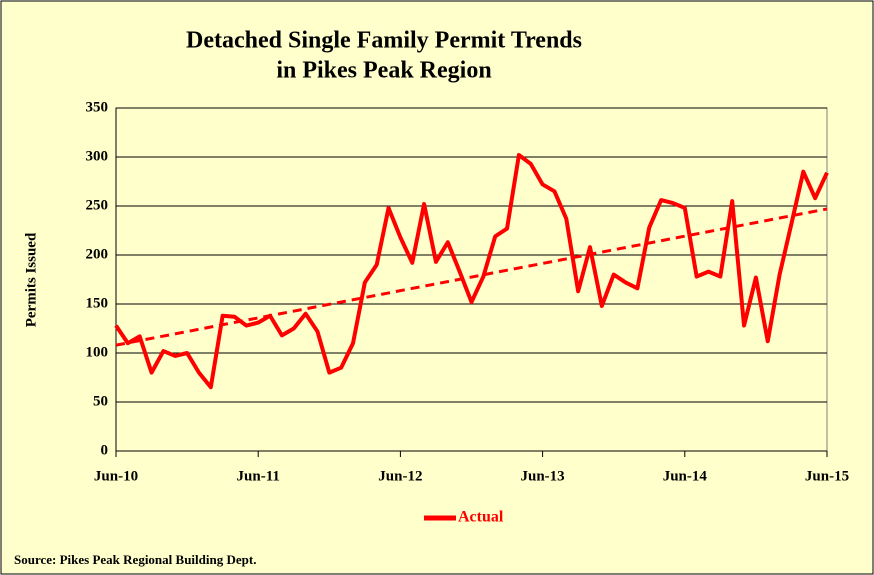 Image resolution: width=874 pixels, height=575 pixels. What do you see at coordinates (97, 352) in the screenshot?
I see `y-tick-label: 100` at bounding box center [97, 352].